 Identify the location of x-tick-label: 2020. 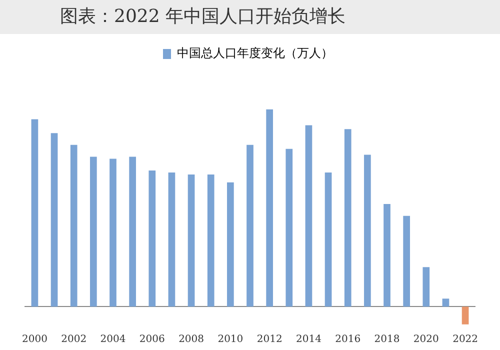
(426, 340).